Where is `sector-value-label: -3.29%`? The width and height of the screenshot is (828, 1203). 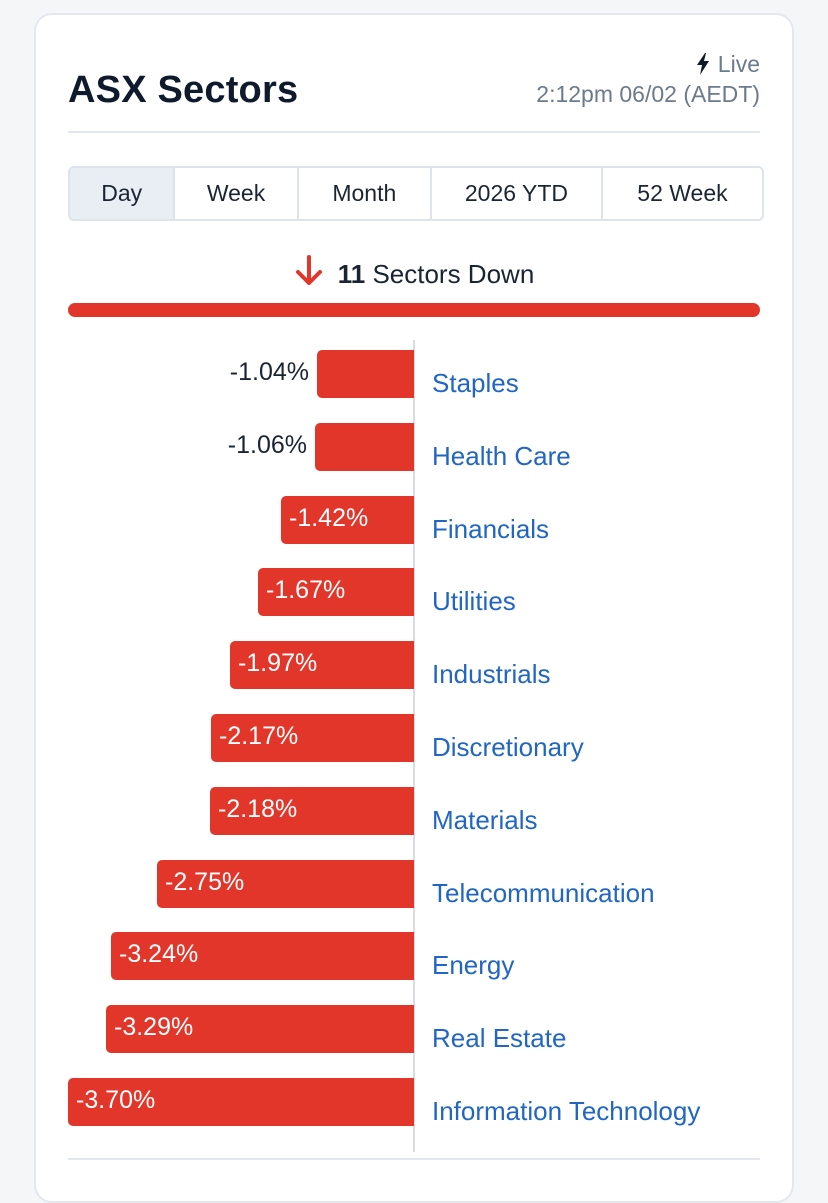 sector-value-label: -3.29% is located at coordinates (154, 1027).